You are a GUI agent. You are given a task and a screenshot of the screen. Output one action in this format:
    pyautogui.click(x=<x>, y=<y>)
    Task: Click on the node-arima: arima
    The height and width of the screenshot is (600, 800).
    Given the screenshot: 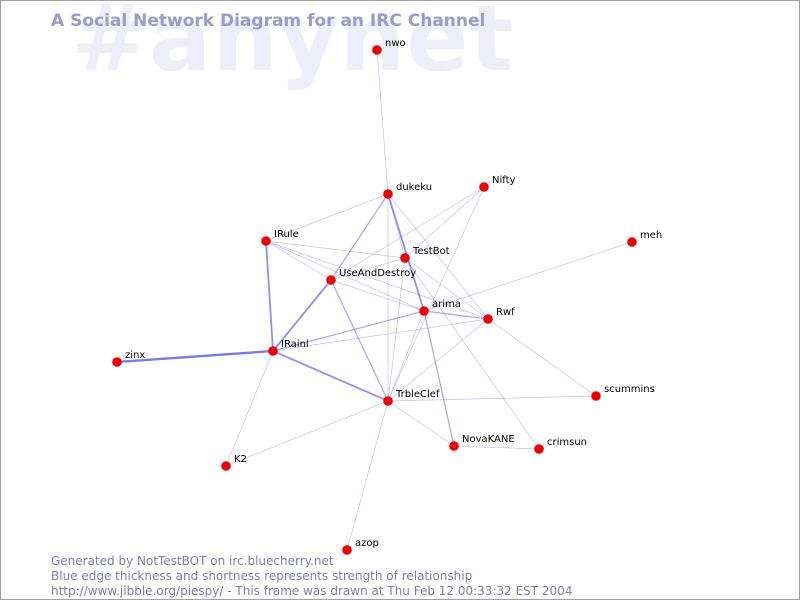 What is the action you would take?
    pyautogui.click(x=440, y=307)
    